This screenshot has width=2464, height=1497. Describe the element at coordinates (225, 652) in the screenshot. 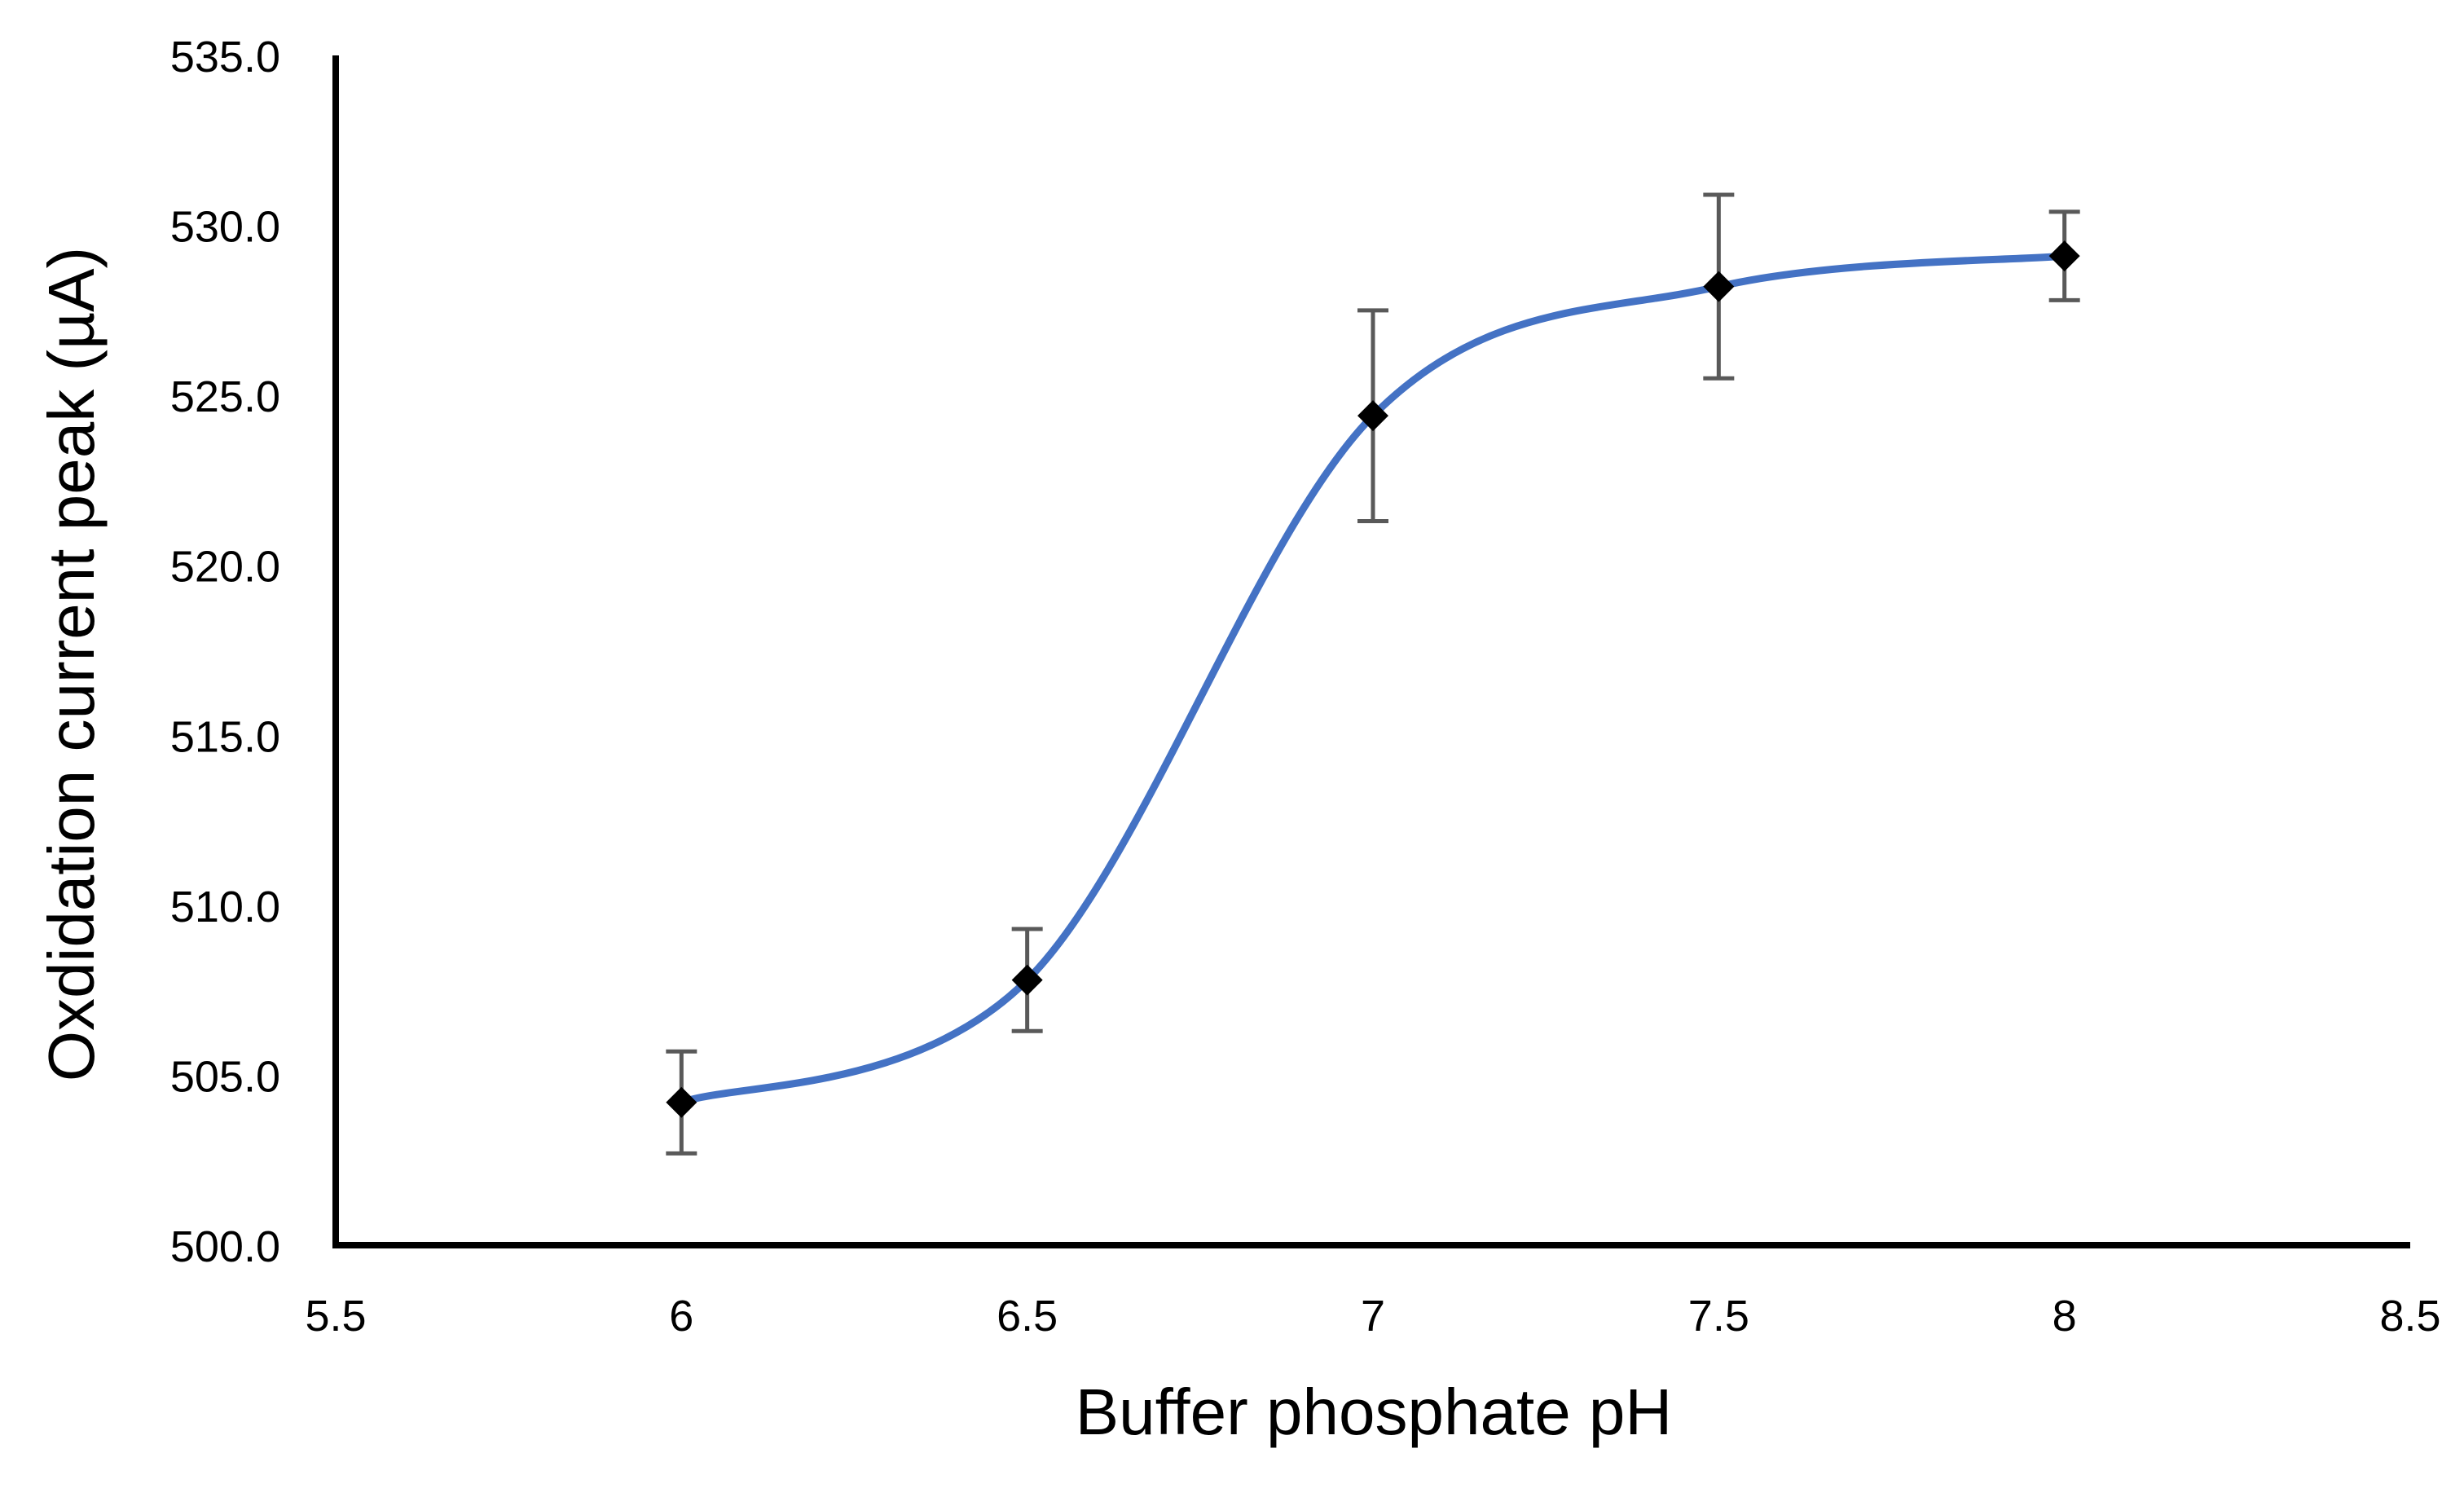

I see `y-tick-labels: 500.0 505.0 510.0 515.0 520.0 525.0 530.0 535.0` at that location.